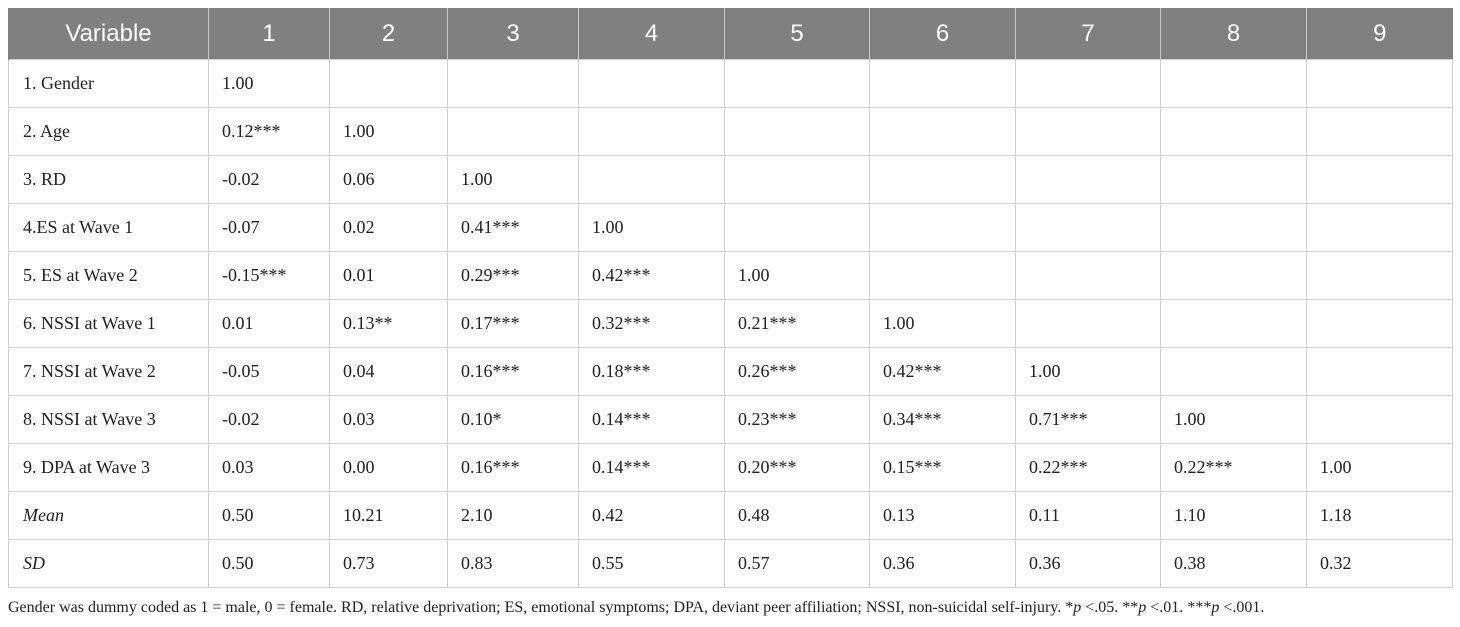 Image resolution: width=1460 pixels, height=627 pixels. What do you see at coordinates (108, 179) in the screenshot?
I see `row-label: 3. RD` at bounding box center [108, 179].